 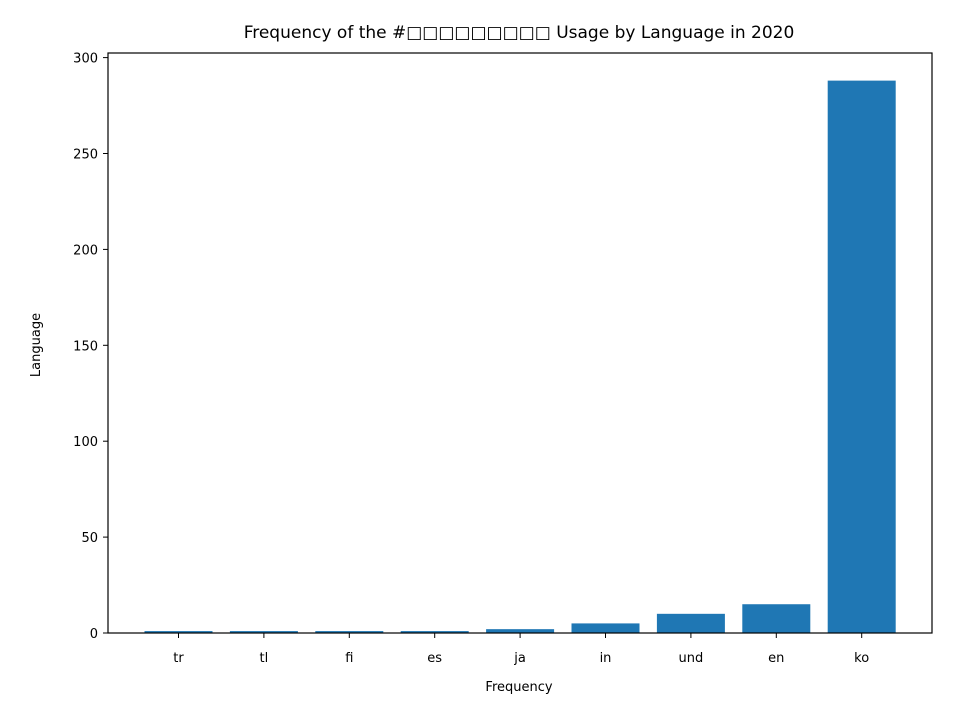 I want to click on x-tick-label: ja, so click(x=519, y=658).